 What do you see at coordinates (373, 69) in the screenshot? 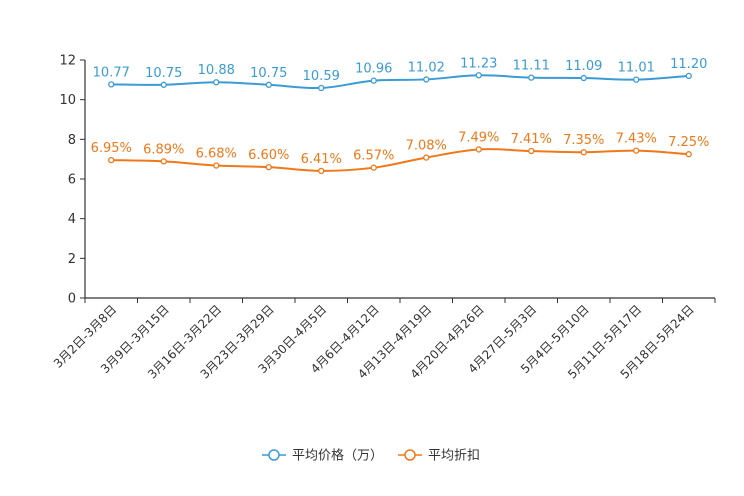
I see `data-label: 10.96` at bounding box center [373, 69].